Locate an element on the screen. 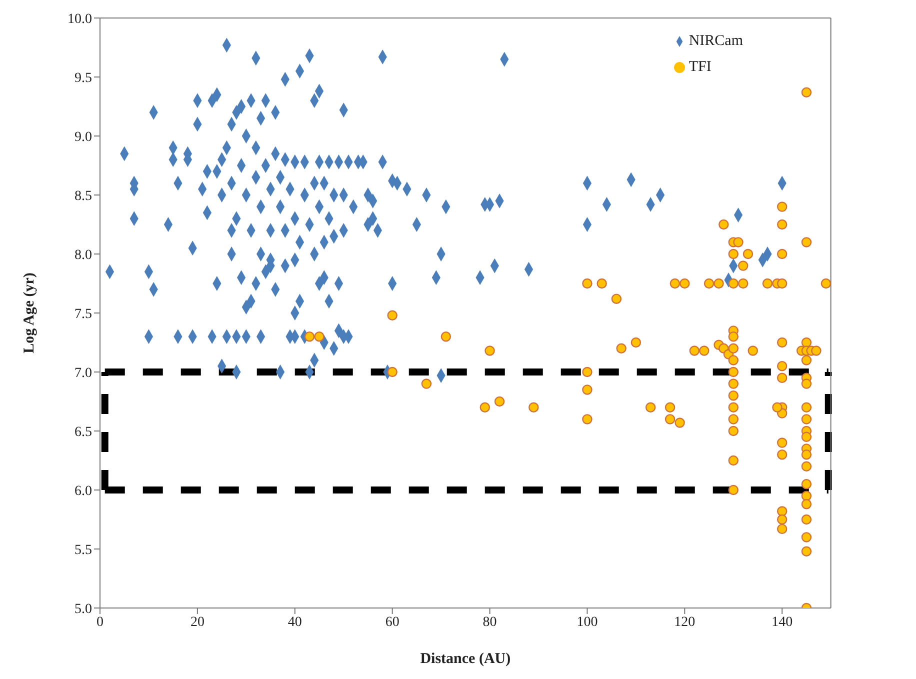 The height and width of the screenshot is (679, 916). y-tick-label: 10.0 is located at coordinates (80, 19).